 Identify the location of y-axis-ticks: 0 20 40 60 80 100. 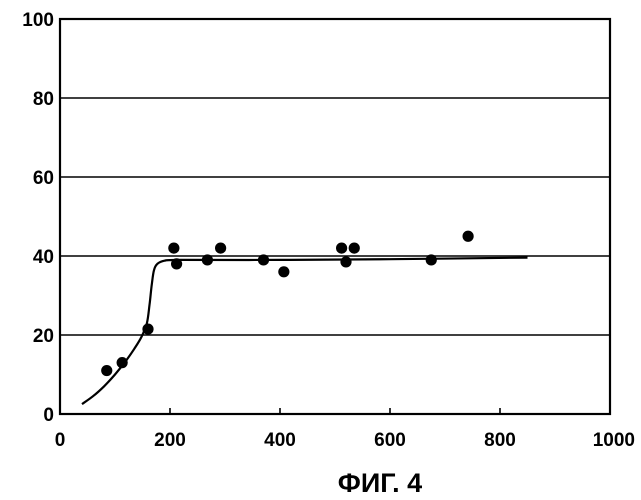
(38, 218).